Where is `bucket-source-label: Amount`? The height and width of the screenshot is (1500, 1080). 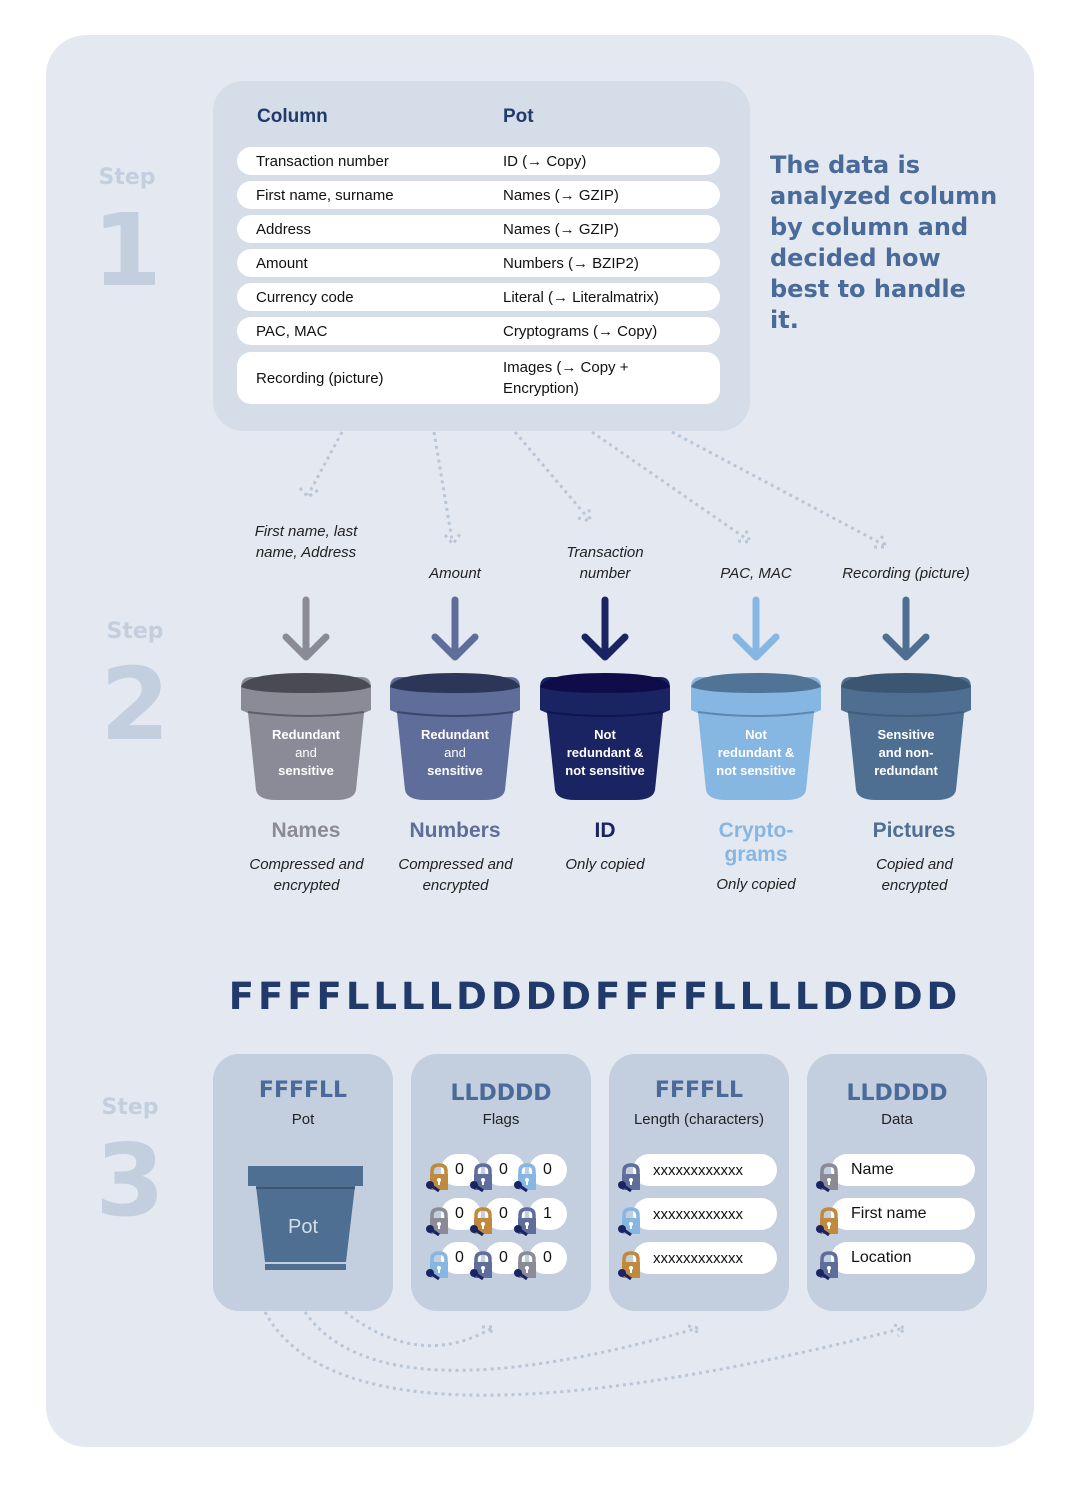
bucket-source-label: Amount is located at coordinates (455, 573).